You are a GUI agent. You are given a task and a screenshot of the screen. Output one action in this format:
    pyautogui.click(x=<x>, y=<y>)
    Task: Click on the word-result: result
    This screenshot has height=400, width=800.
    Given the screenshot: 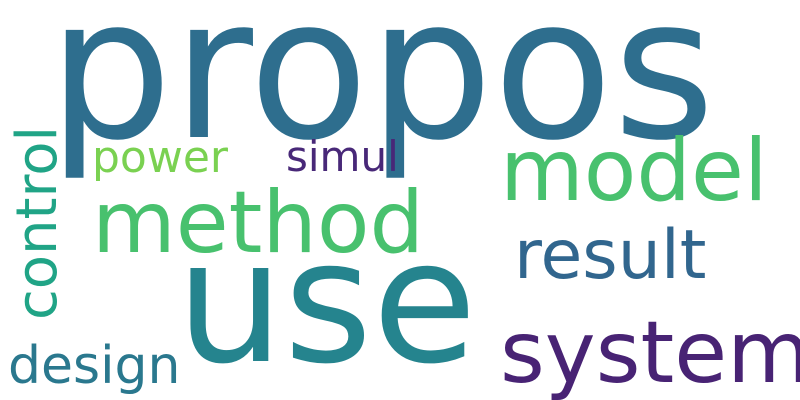 What is the action you would take?
    pyautogui.click(x=610, y=255)
    